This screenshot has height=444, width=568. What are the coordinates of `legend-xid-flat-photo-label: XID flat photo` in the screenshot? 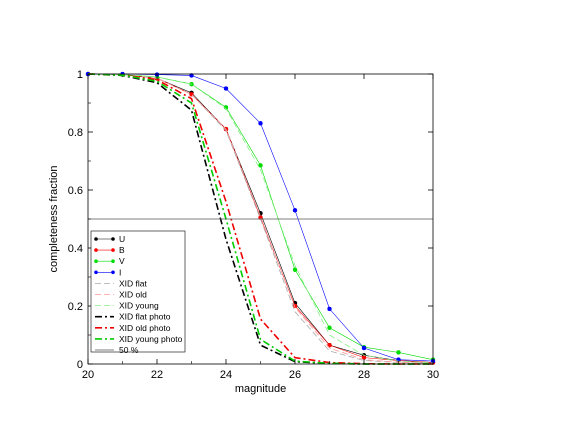 It's located at (145, 317).